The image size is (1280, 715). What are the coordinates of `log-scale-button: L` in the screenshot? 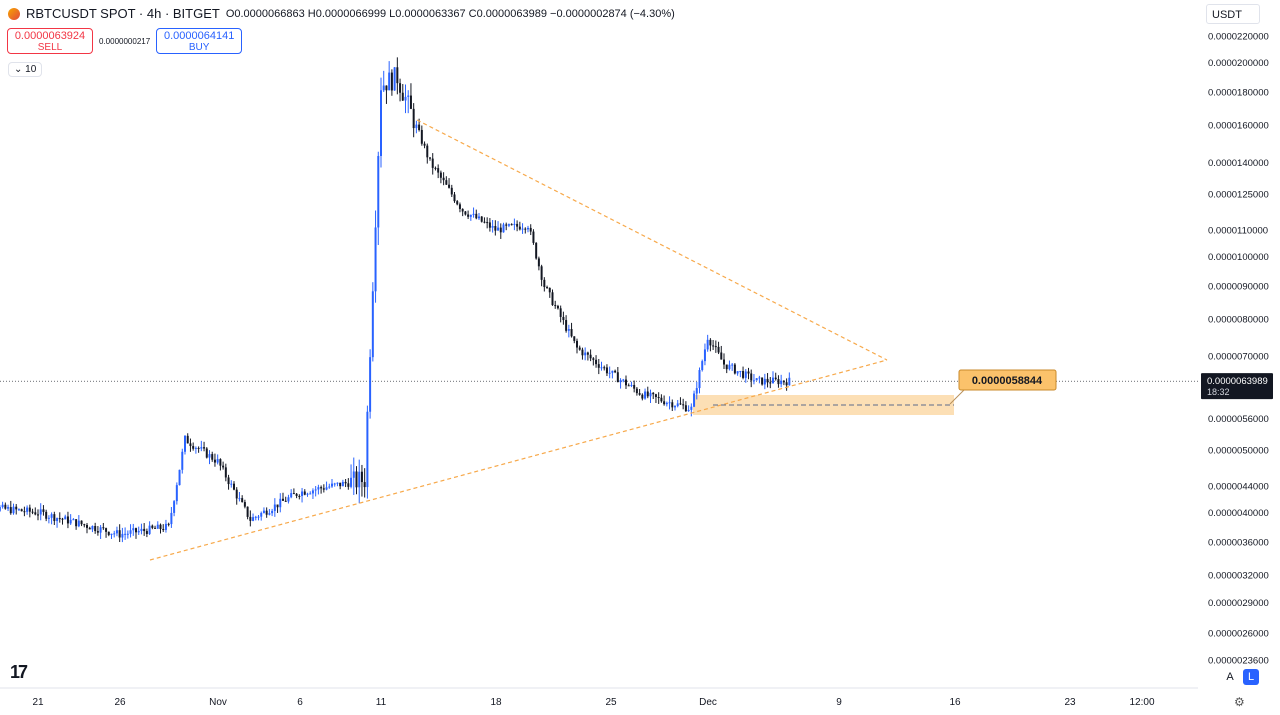 It's located at (1251, 677).